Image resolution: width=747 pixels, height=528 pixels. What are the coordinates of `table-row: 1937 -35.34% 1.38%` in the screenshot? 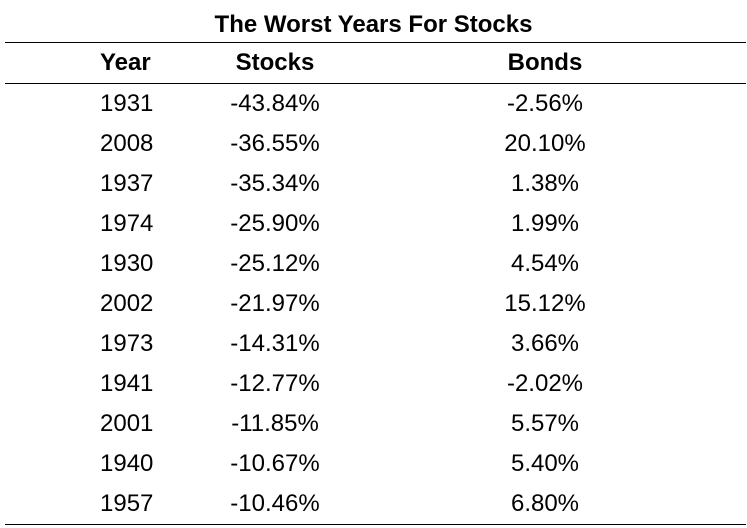 It's located at (375, 184).